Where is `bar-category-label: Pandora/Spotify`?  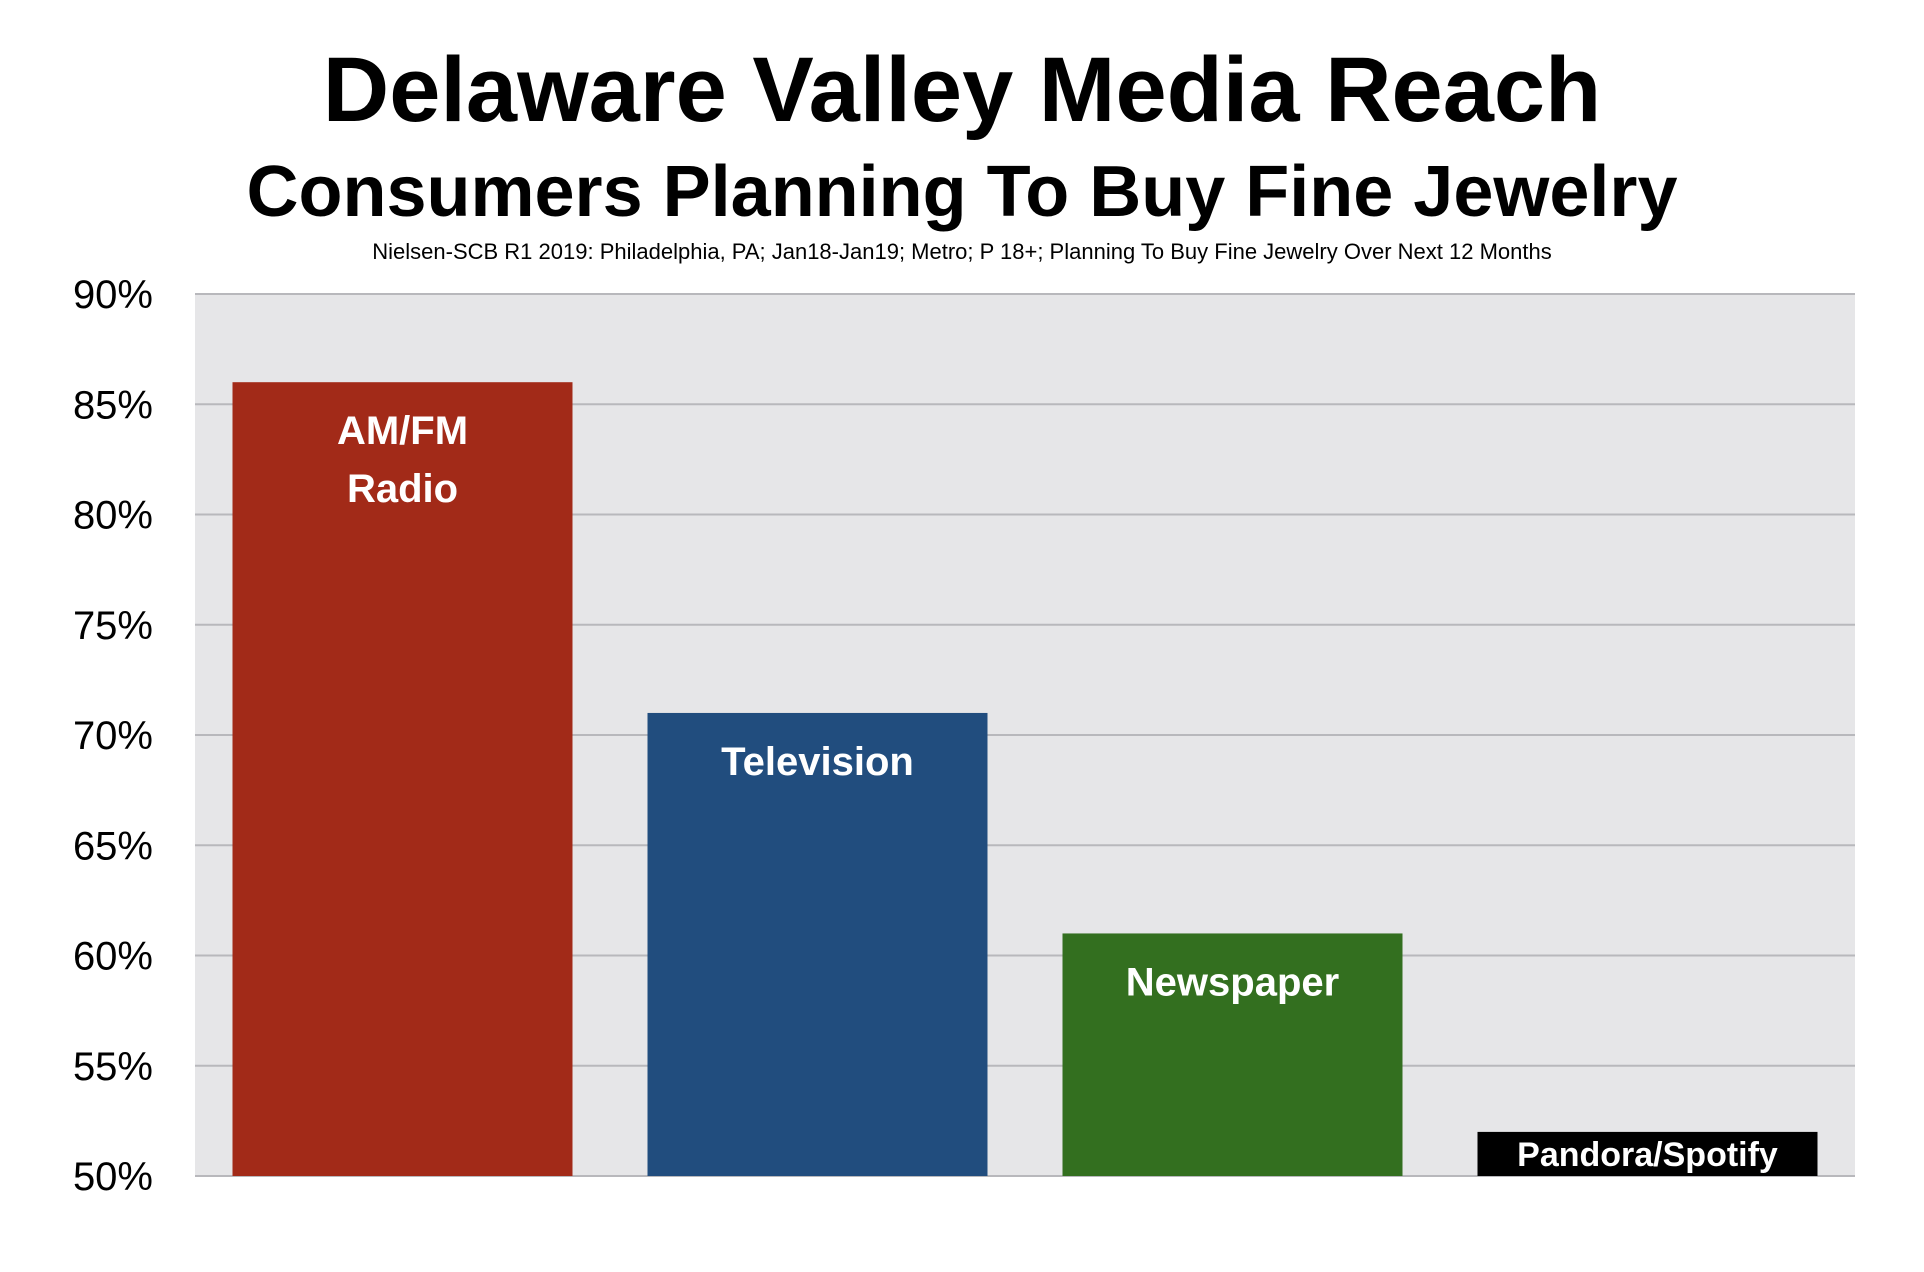
bar-category-label: Pandora/Spotify is located at coordinates (1647, 1155).